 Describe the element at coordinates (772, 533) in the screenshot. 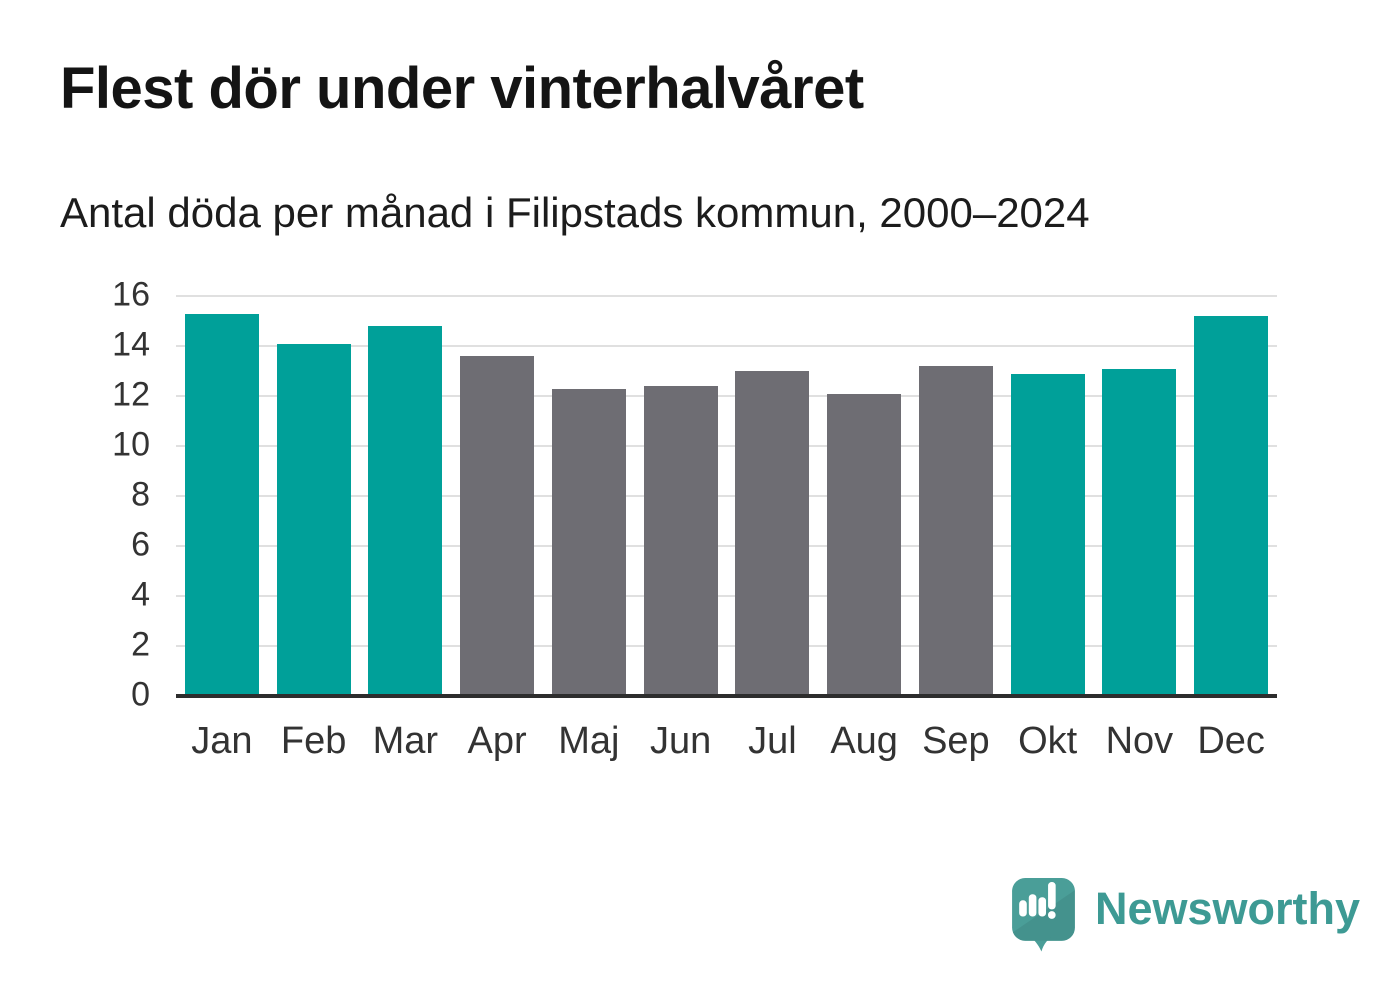

I see `bar-jul` at that location.